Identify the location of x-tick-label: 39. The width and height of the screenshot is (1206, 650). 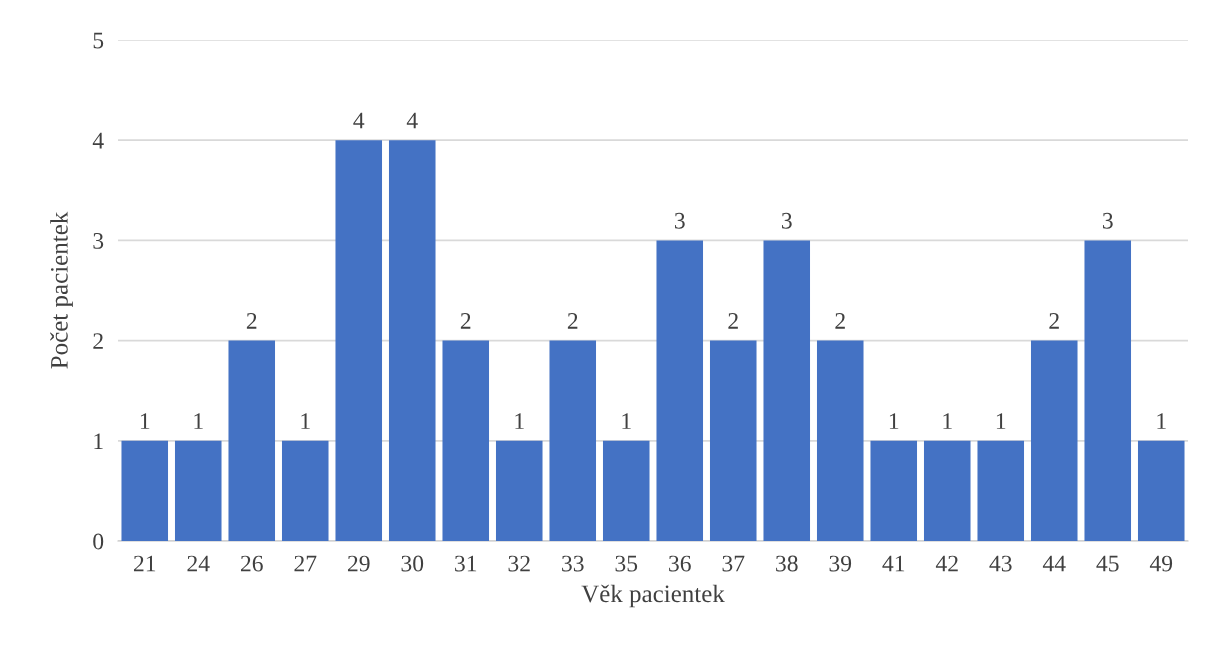
(840, 563).